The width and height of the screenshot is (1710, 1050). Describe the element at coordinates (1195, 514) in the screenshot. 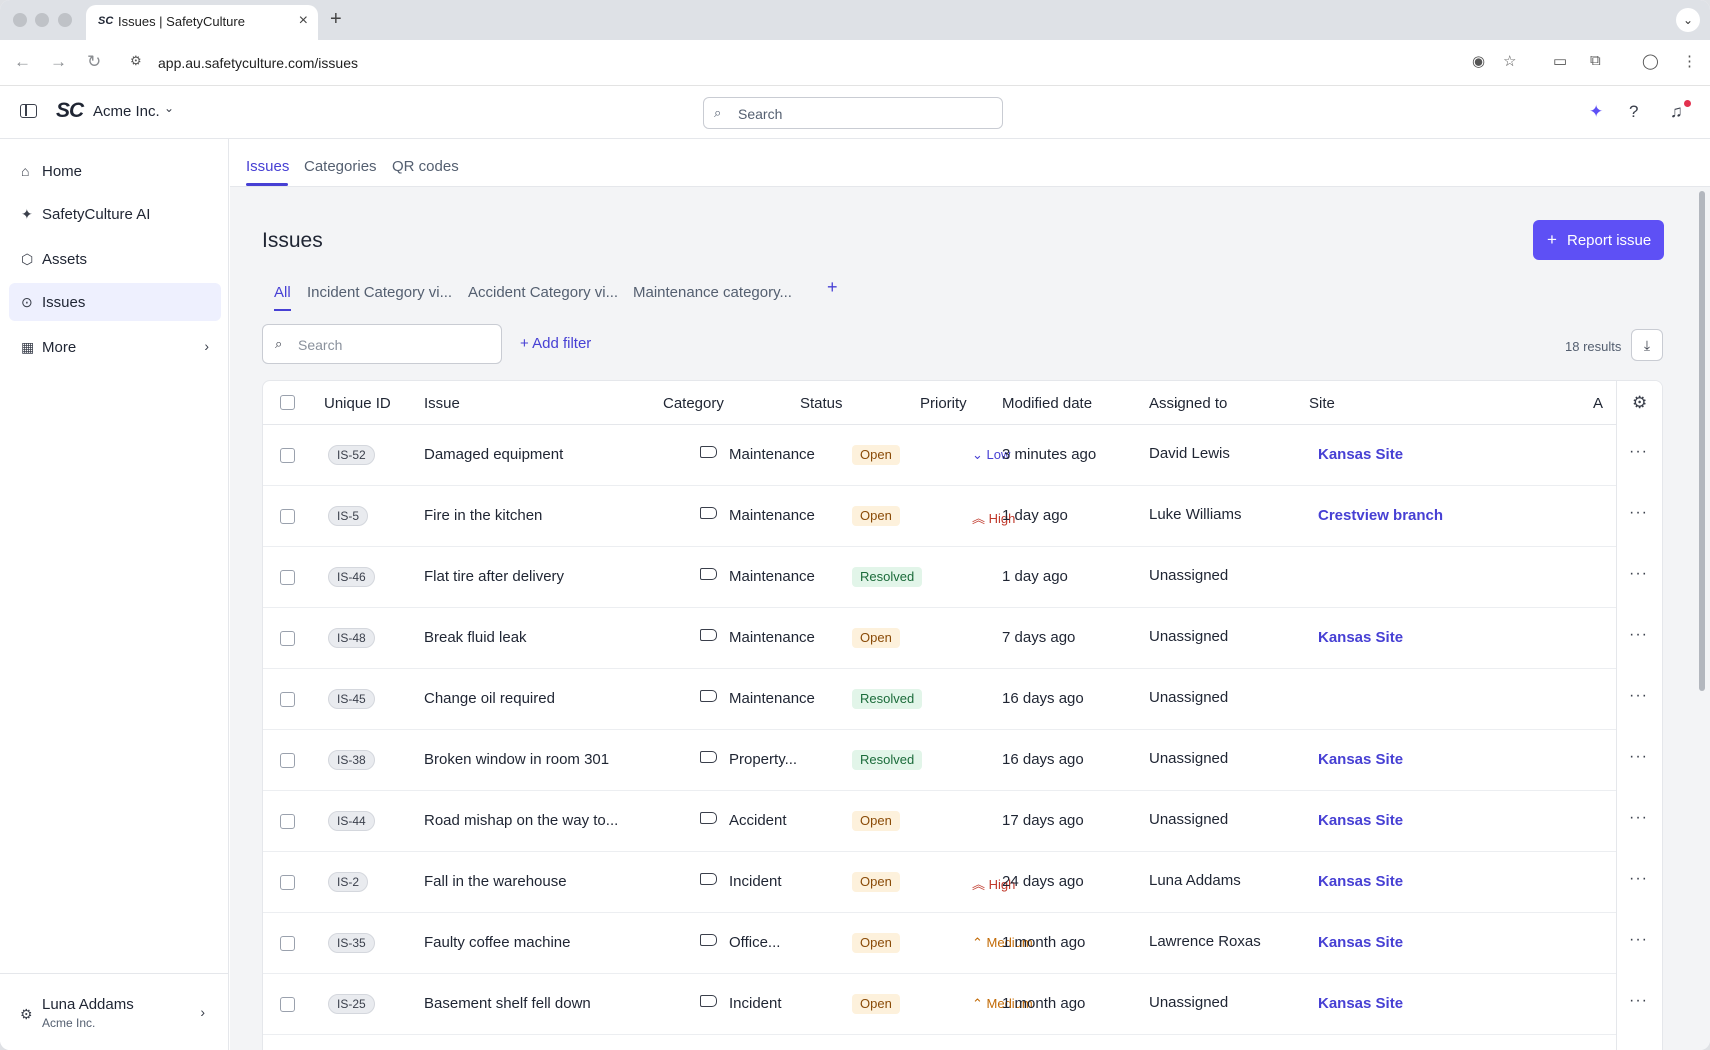

I see `assigned-to: Luke Williams` at that location.